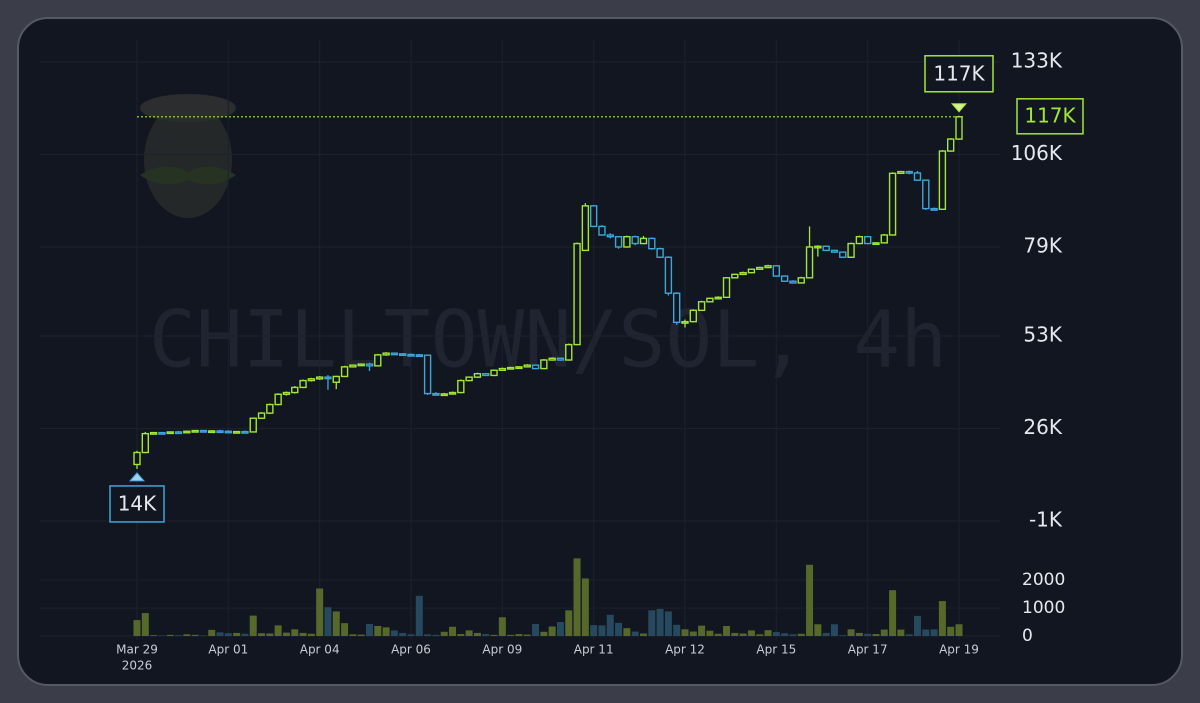  I want to click on x-tick-label: Mar 29, so click(137, 650).